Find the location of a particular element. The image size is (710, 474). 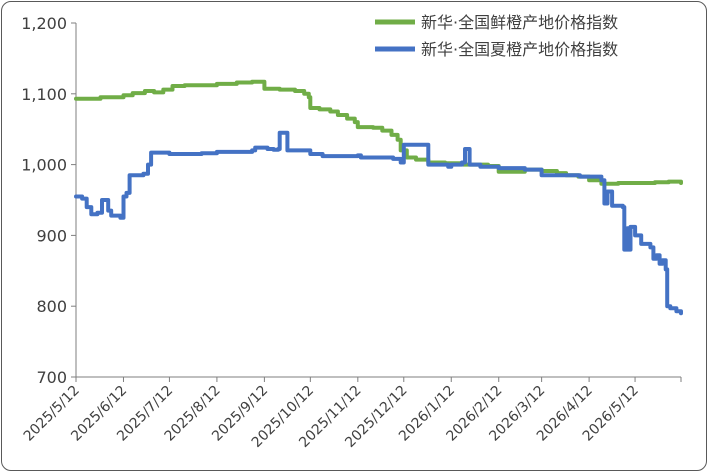

y-tick-label: 1,200 is located at coordinates (44, 23).